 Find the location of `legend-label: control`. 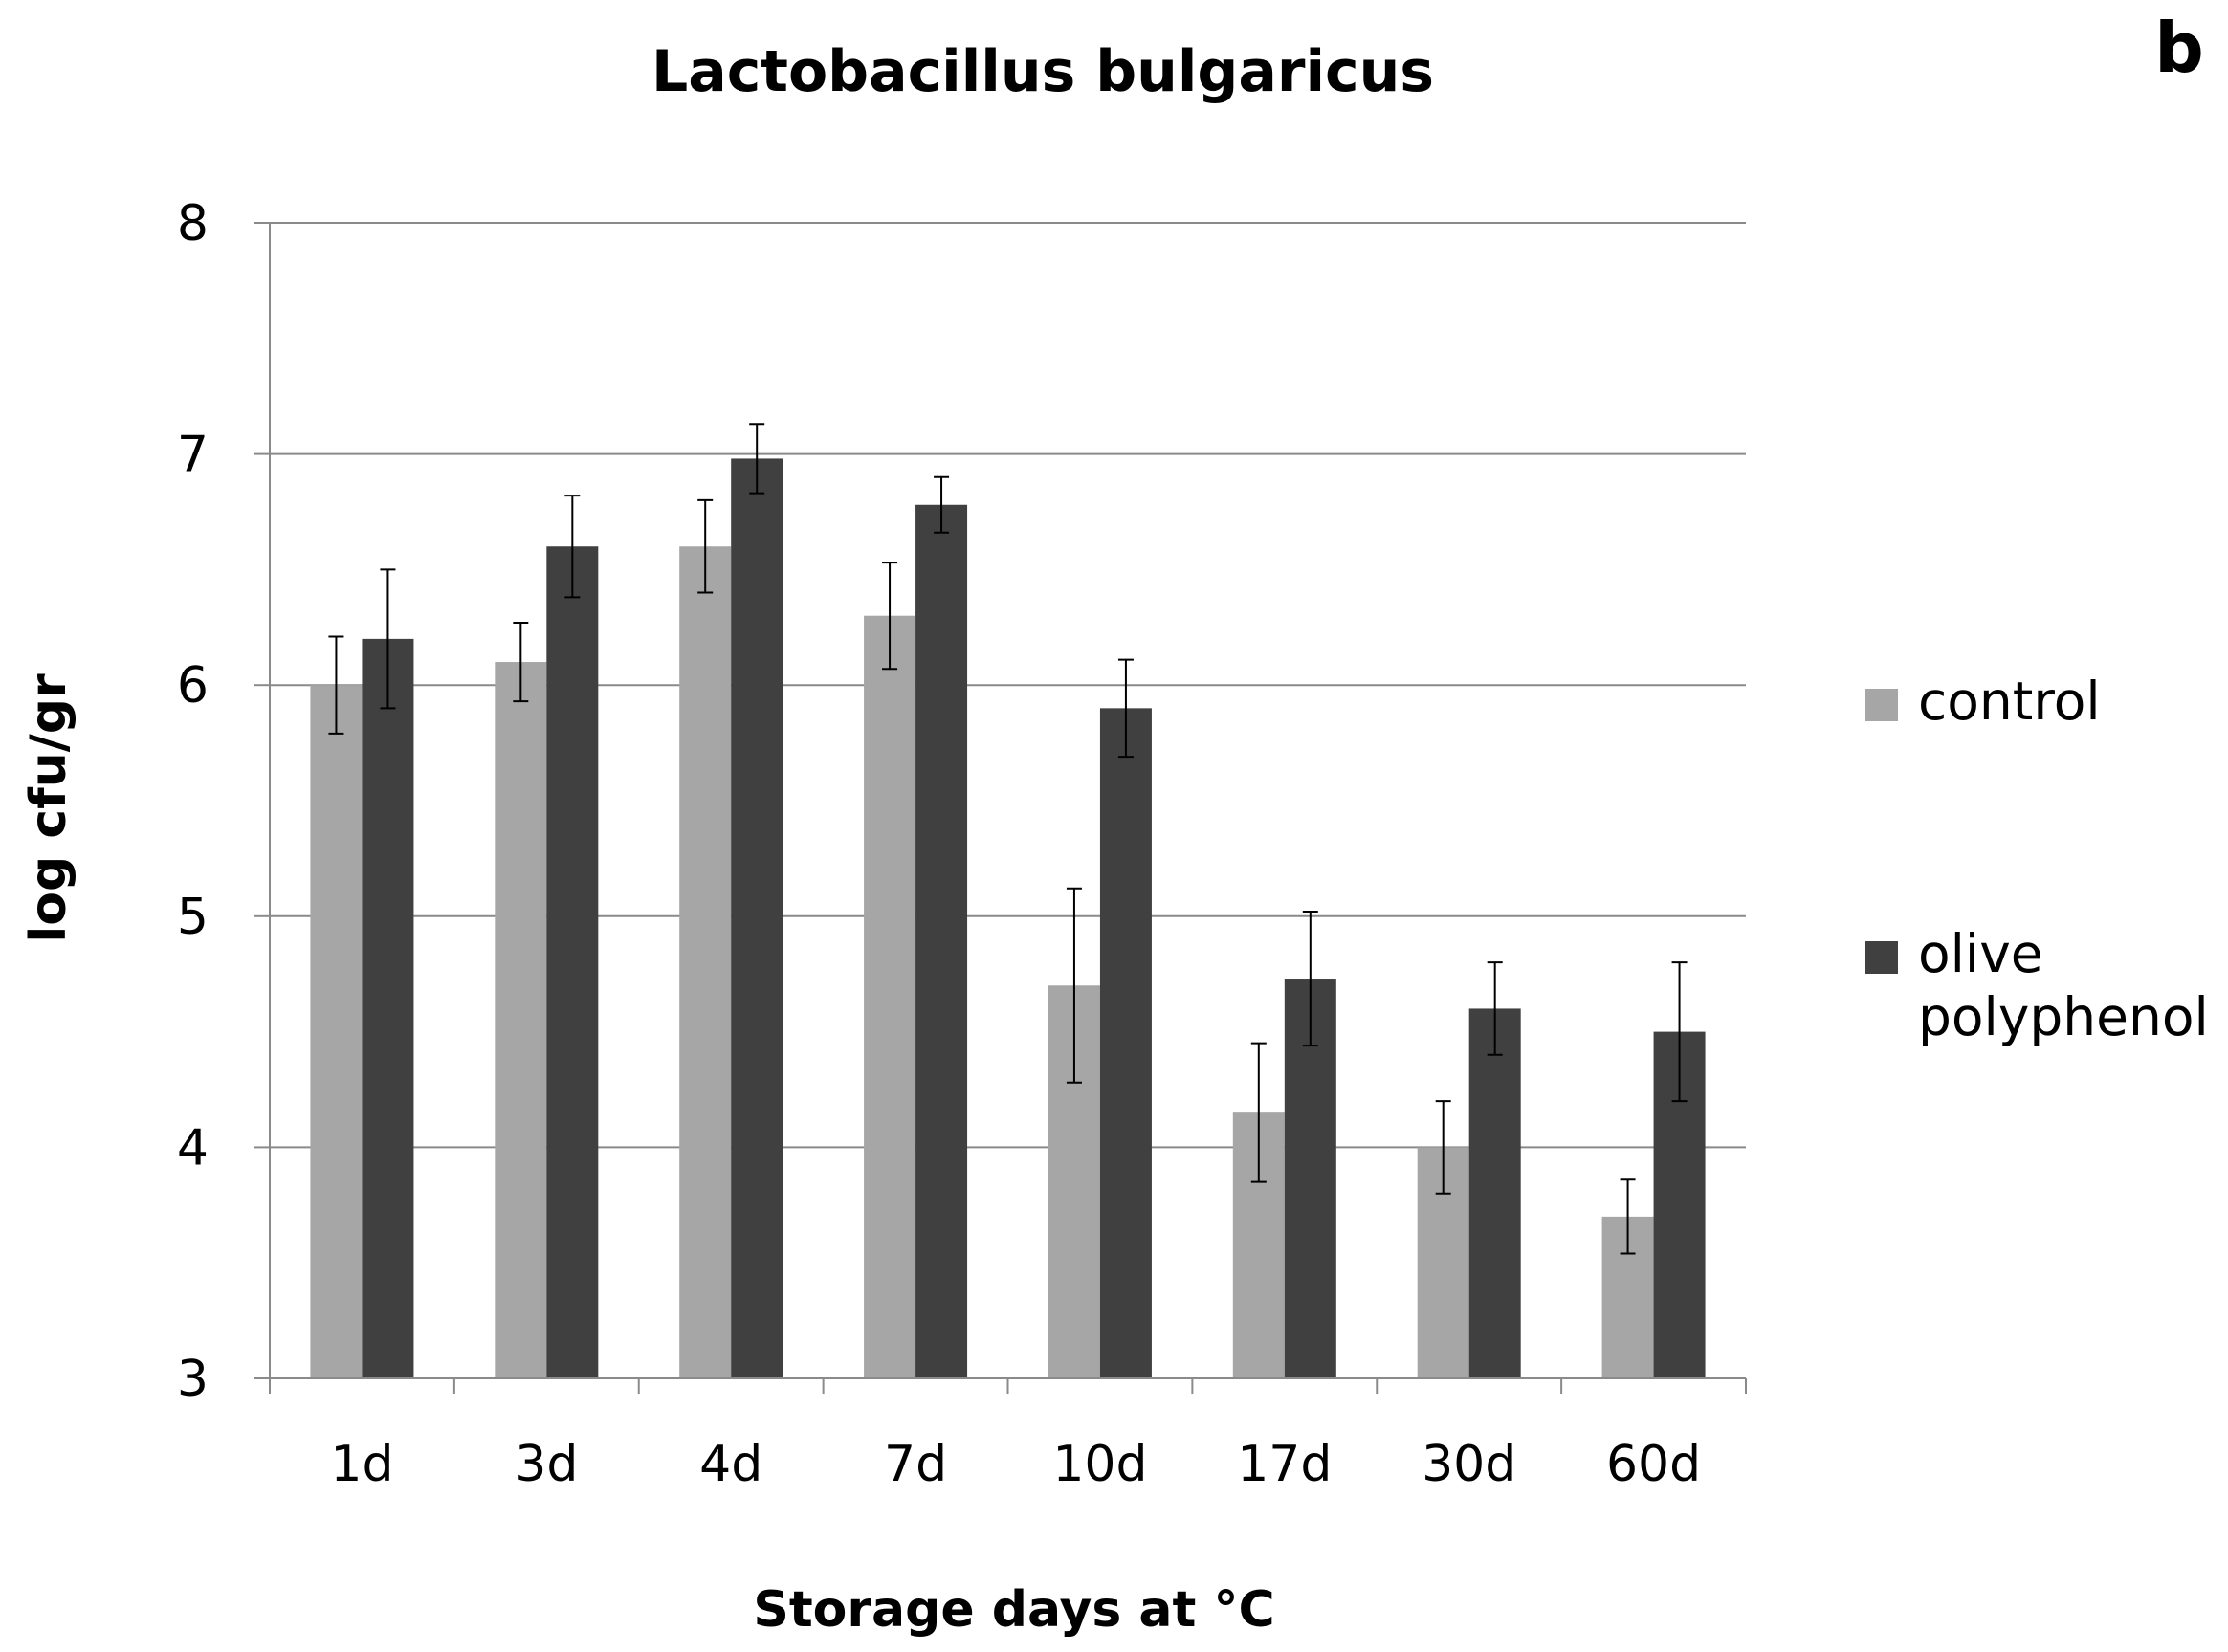

legend-label: control is located at coordinates (2010, 701).